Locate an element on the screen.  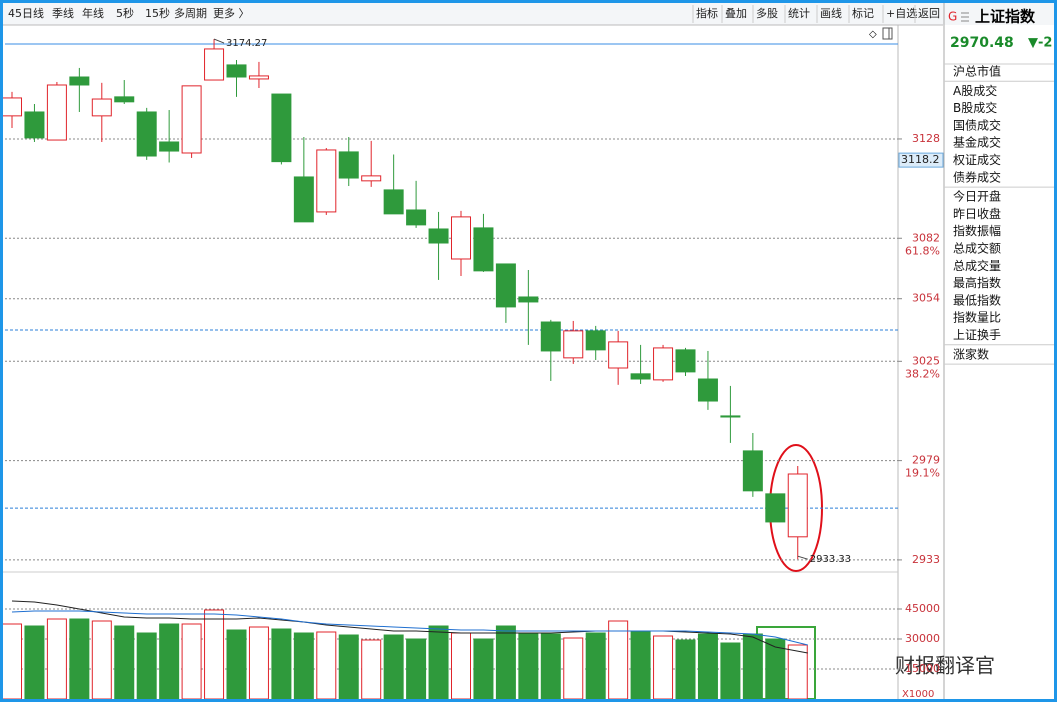
index-title: 上证指数 is located at coordinates (1005, 17).